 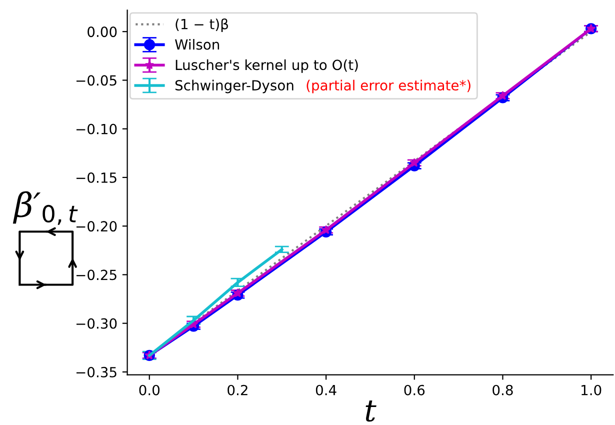 What do you see at coordinates (149, 390) in the screenshot?
I see `x-tick-label: 0.0` at bounding box center [149, 390].